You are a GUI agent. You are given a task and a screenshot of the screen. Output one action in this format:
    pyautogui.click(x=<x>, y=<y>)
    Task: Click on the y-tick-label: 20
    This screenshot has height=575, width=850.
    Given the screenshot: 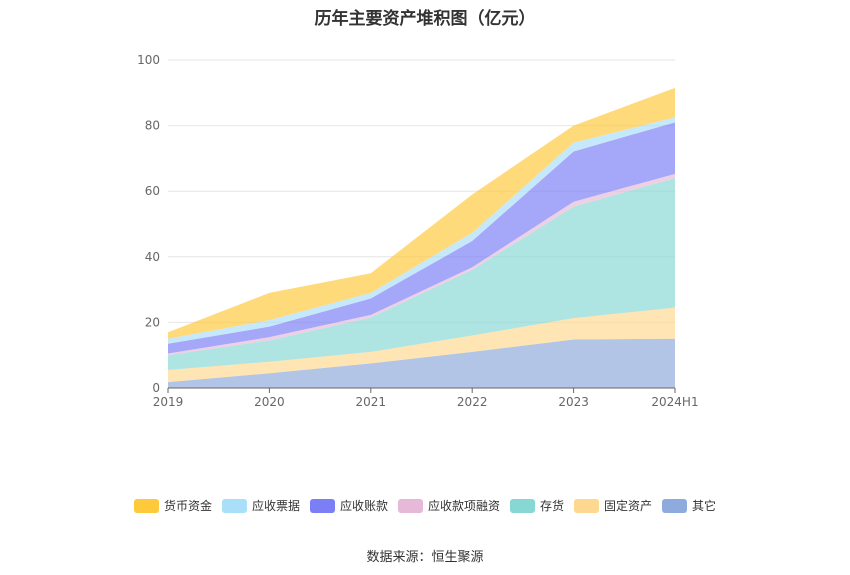 What is the action you would take?
    pyautogui.click(x=152, y=322)
    